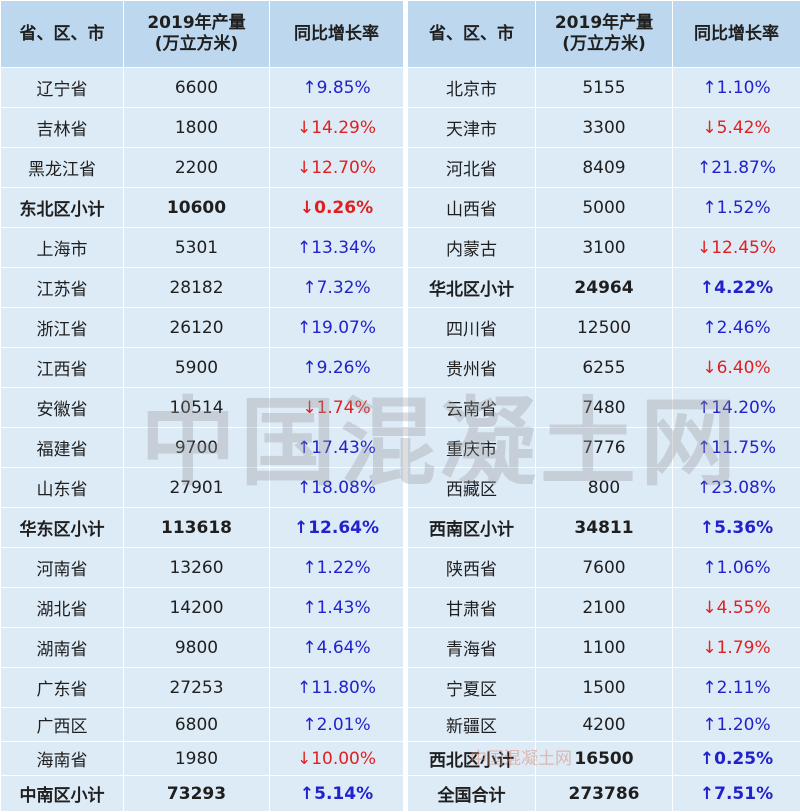 The height and width of the screenshot is (812, 800). I want to click on output-cell: 6800, so click(197, 725).